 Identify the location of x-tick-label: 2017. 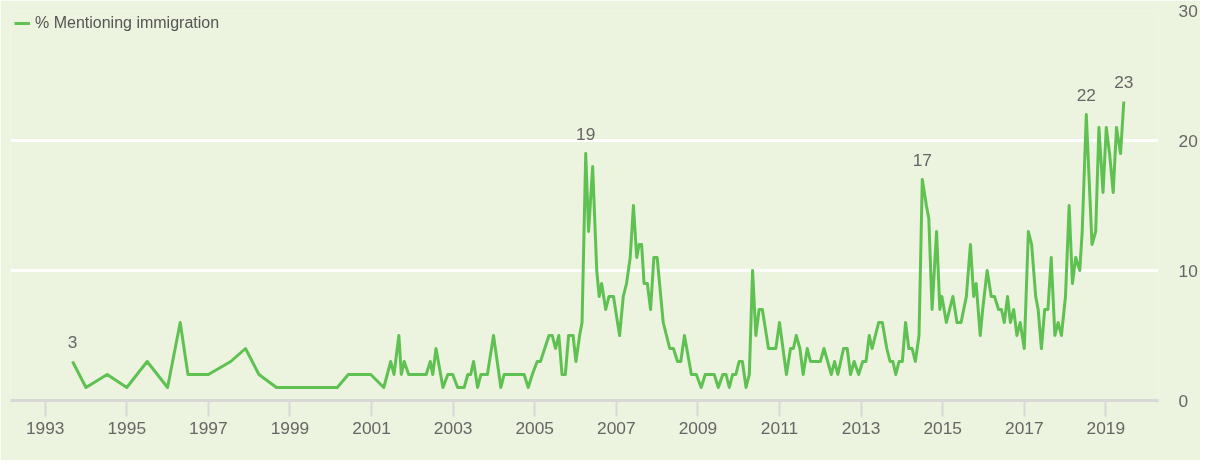
(1024, 427).